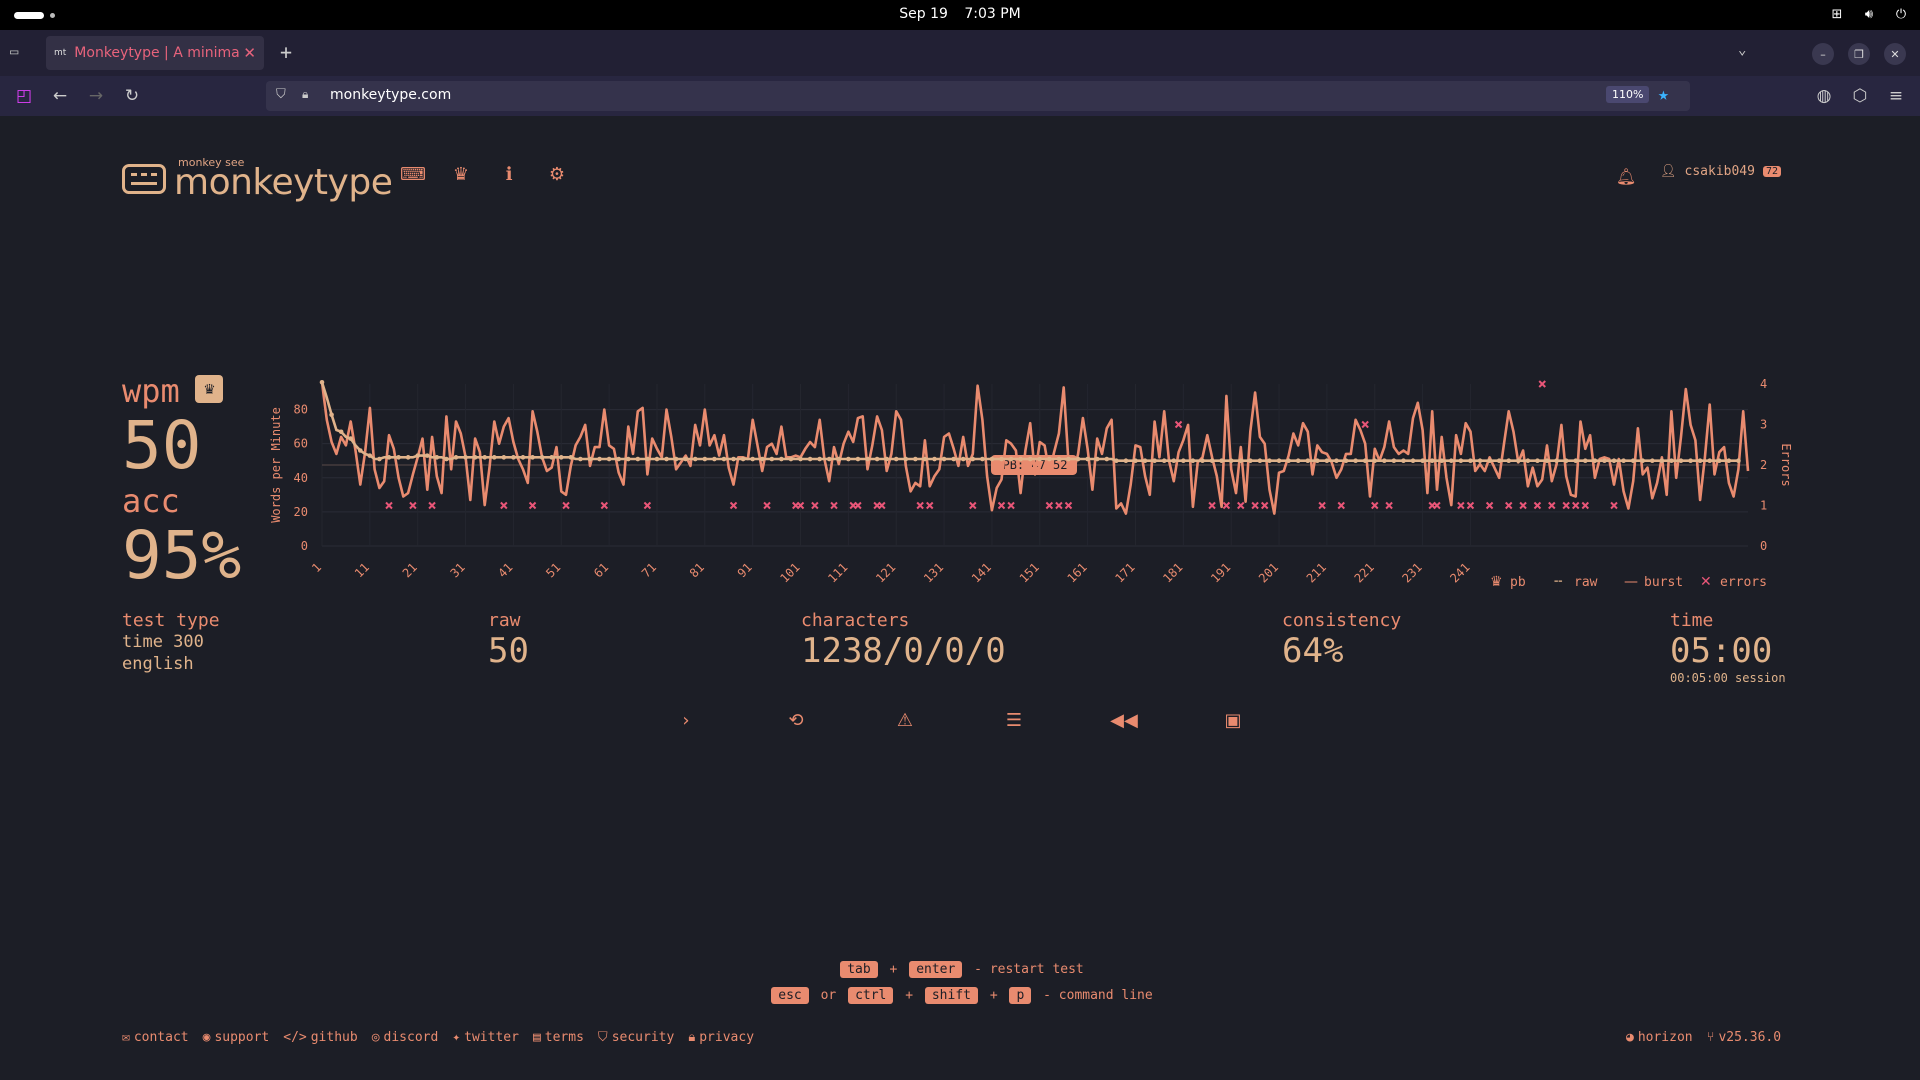 This screenshot has width=1920, height=1080. What do you see at coordinates (1860, 96) in the screenshot?
I see `extensions-icon: ⬡` at bounding box center [1860, 96].